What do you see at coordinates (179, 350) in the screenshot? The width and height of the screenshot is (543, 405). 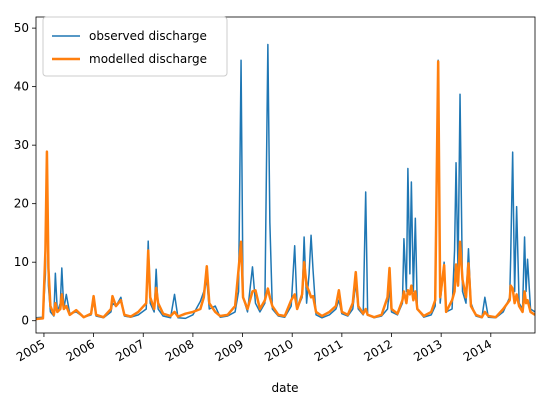 I see `x-tick-label: 2008` at bounding box center [179, 350].